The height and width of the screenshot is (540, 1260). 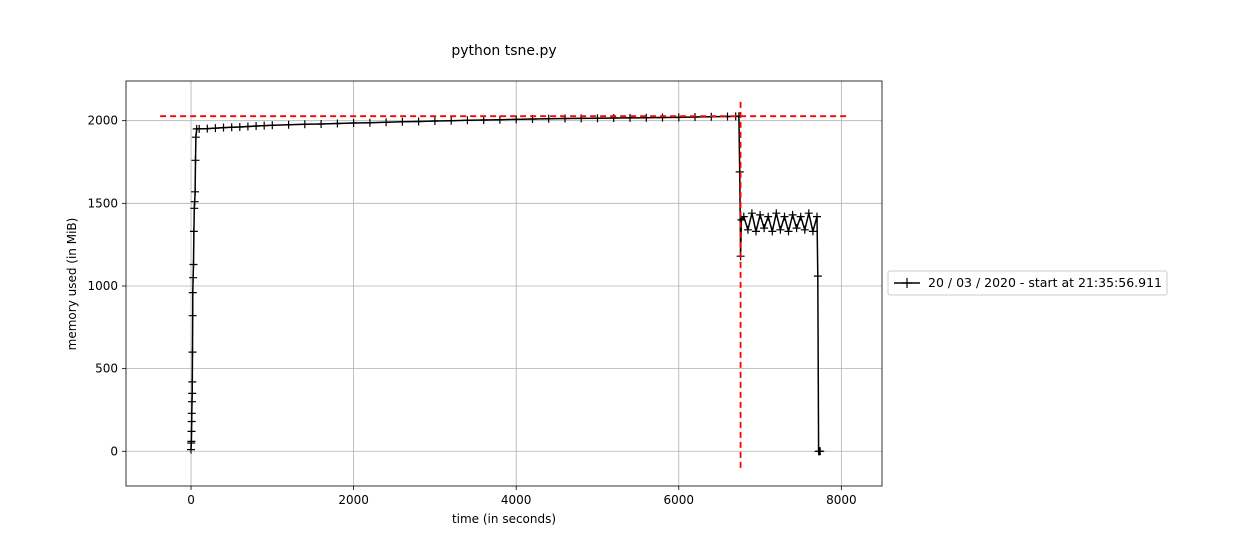 What do you see at coordinates (191, 500) in the screenshot?
I see `x-tick-label: 0` at bounding box center [191, 500].